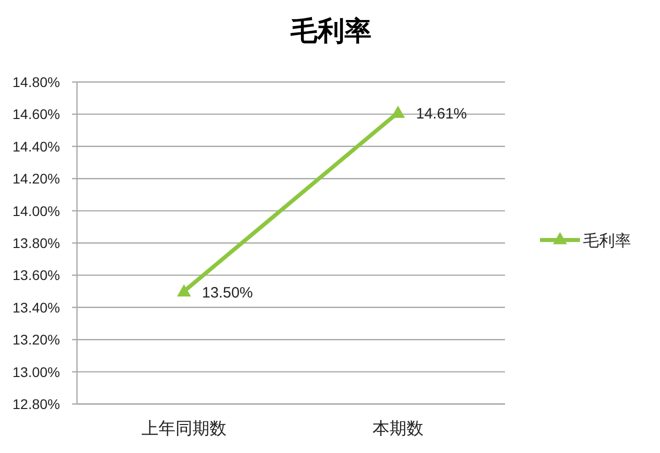 The height and width of the screenshot is (453, 660). I want to click on x-tick-label: 上年同期数, so click(184, 428).